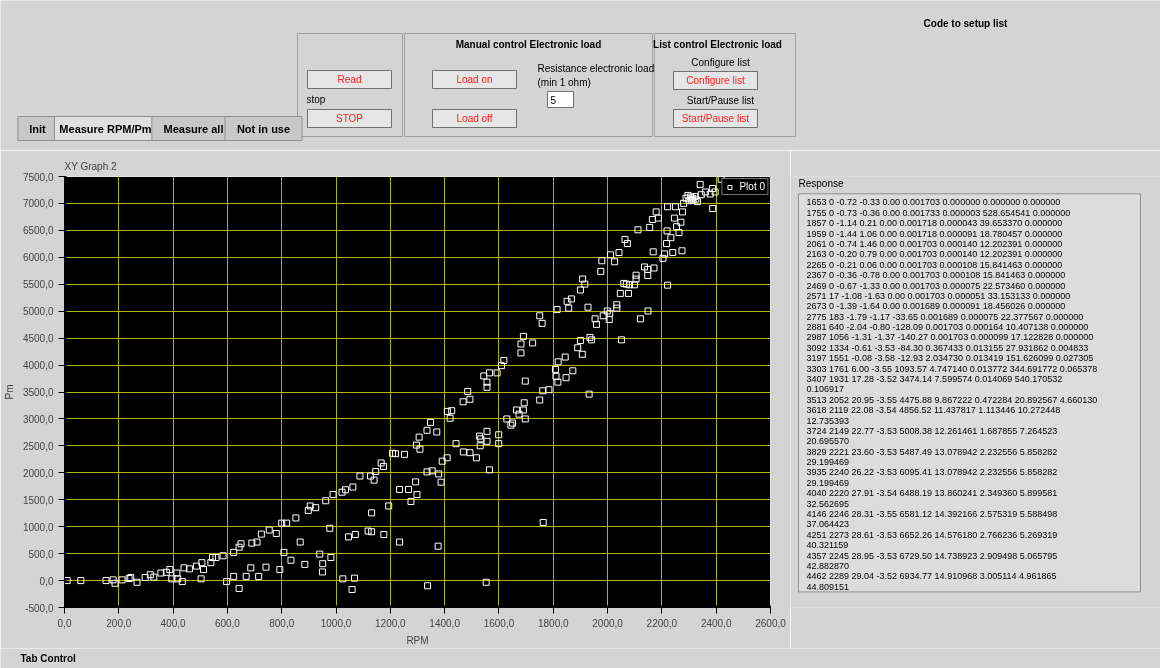  What do you see at coordinates (38, 258) in the screenshot?
I see `y-tick-label: 6000,0` at bounding box center [38, 258].